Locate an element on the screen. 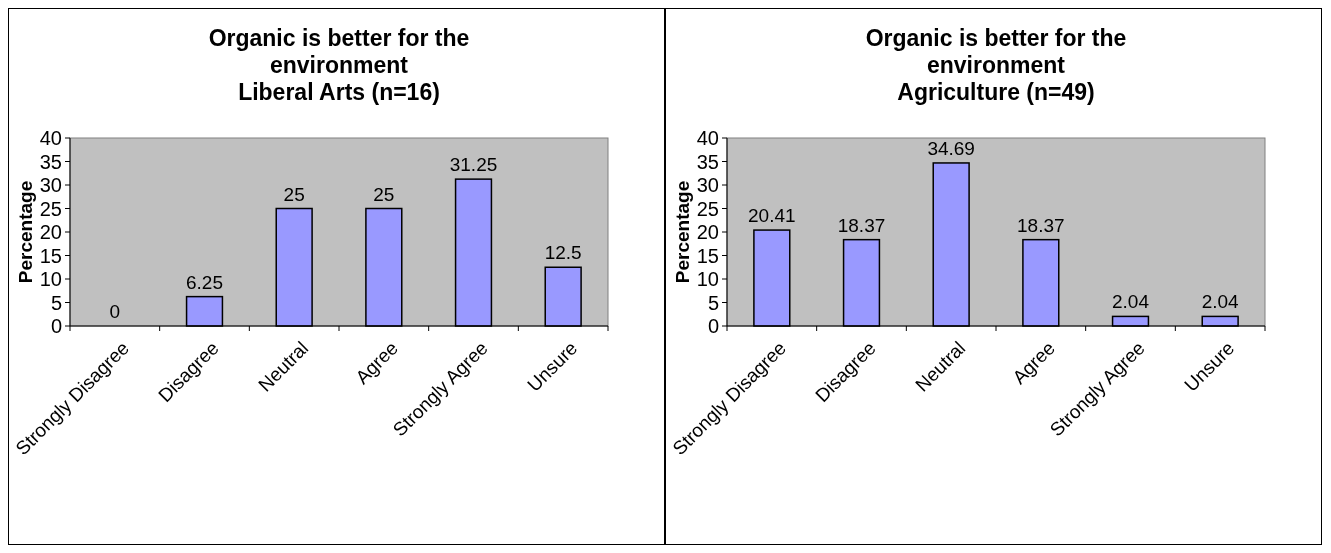 Image resolution: width=1331 pixels, height=553 pixels. data-label: 12.5 is located at coordinates (563, 253).